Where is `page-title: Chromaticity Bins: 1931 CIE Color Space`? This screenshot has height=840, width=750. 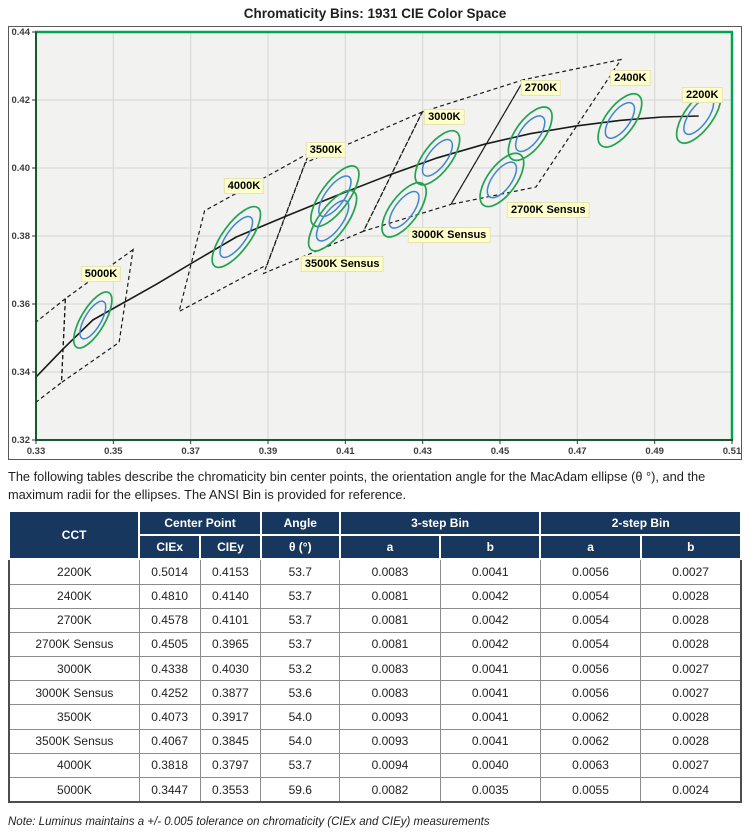
page-title: Chromaticity Bins: 1931 CIE Color Space is located at coordinates (375, 13).